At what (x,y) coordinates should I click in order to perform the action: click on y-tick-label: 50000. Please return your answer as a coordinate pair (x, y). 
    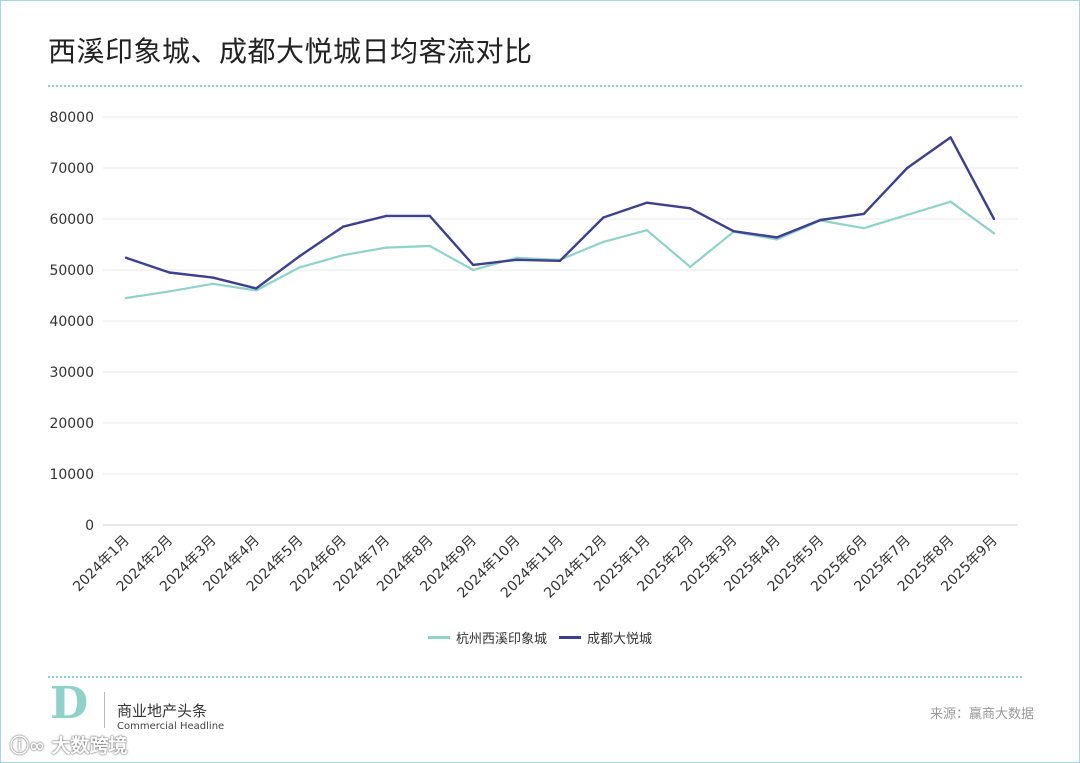
    Looking at the image, I should click on (71, 271).